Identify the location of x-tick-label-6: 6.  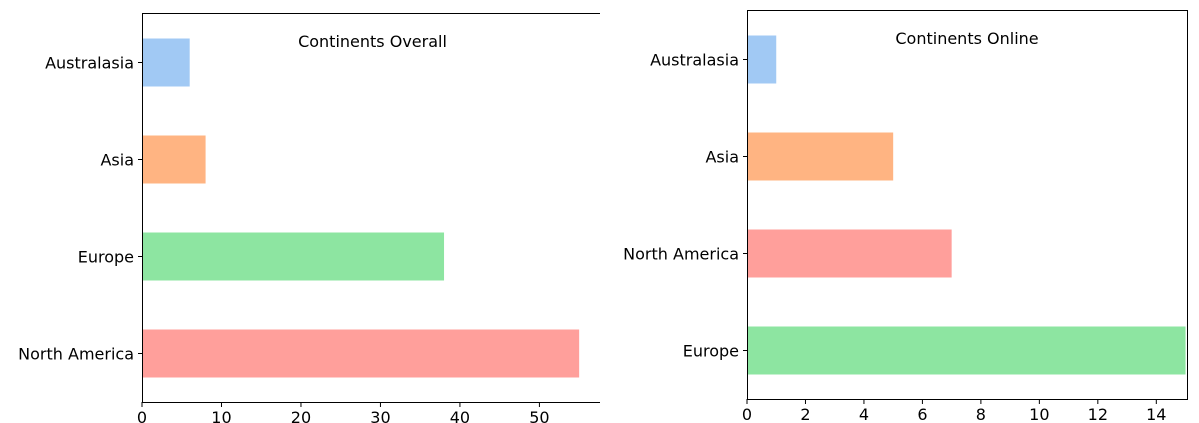
(922, 414).